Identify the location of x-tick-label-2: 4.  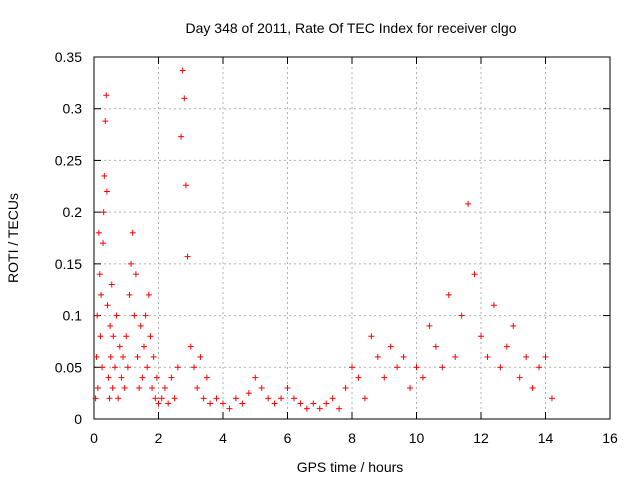
(223, 438).